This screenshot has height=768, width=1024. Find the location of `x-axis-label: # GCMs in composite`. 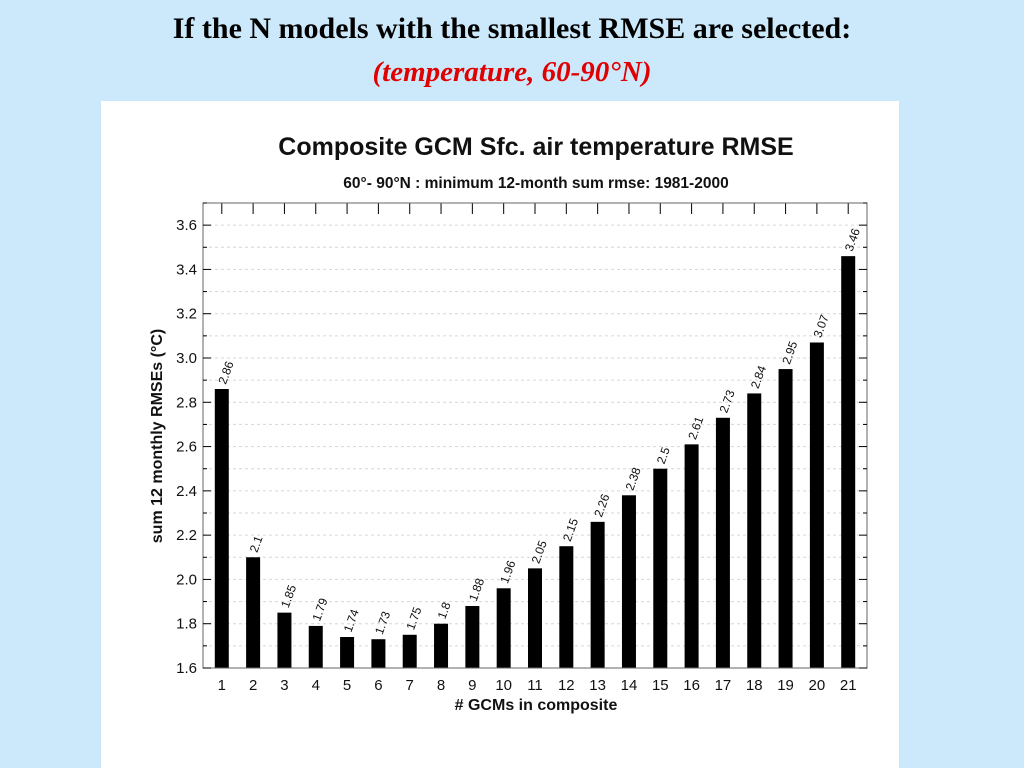

x-axis-label: # GCMs in composite is located at coordinates (536, 705).